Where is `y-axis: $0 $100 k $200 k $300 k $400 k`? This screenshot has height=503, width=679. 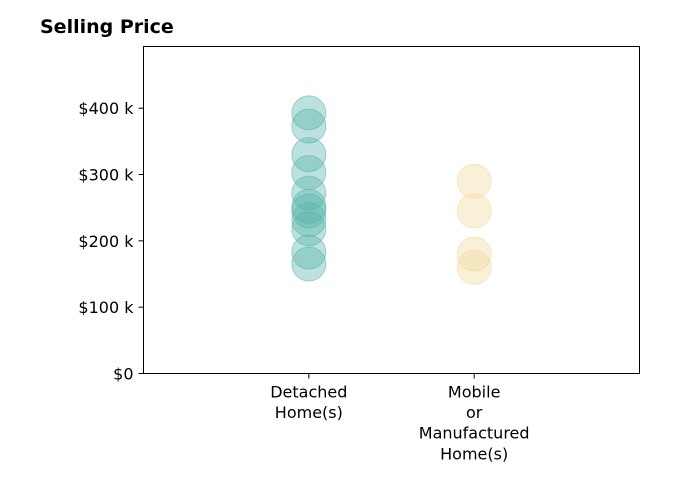
y-axis: $0 $100 k $200 k $300 k $400 k is located at coordinates (111, 241).